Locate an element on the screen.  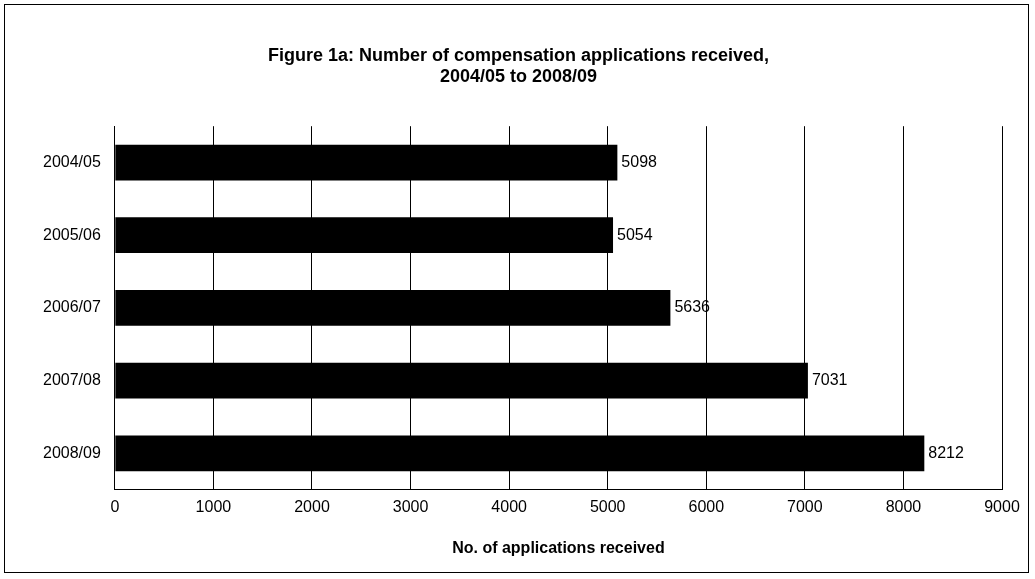
chart-title: Figure 1a: Number of compensation applications received, 2004/05 to 2008/09 is located at coordinates (518, 65).